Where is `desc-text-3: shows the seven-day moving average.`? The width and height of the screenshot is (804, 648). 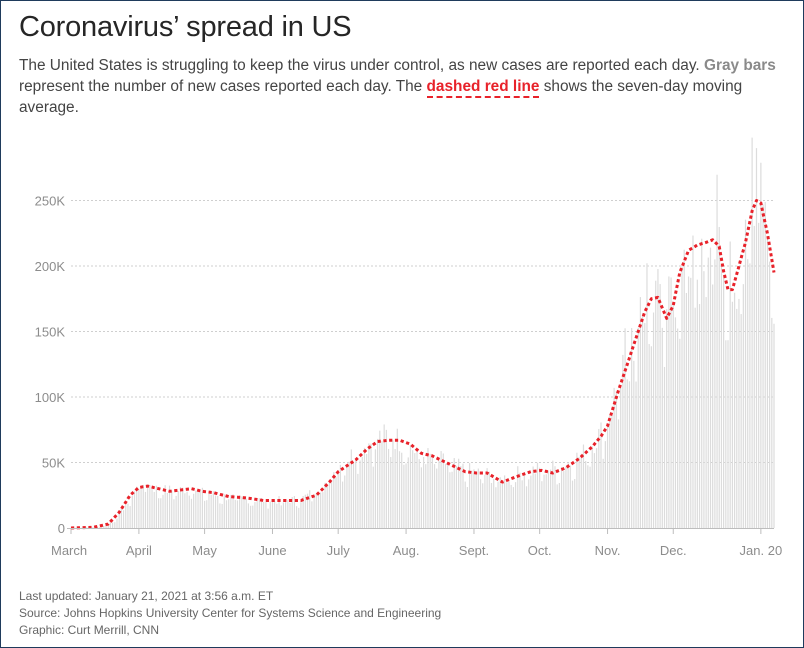 desc-text-3: shows the seven-day moving average. is located at coordinates (381, 97).